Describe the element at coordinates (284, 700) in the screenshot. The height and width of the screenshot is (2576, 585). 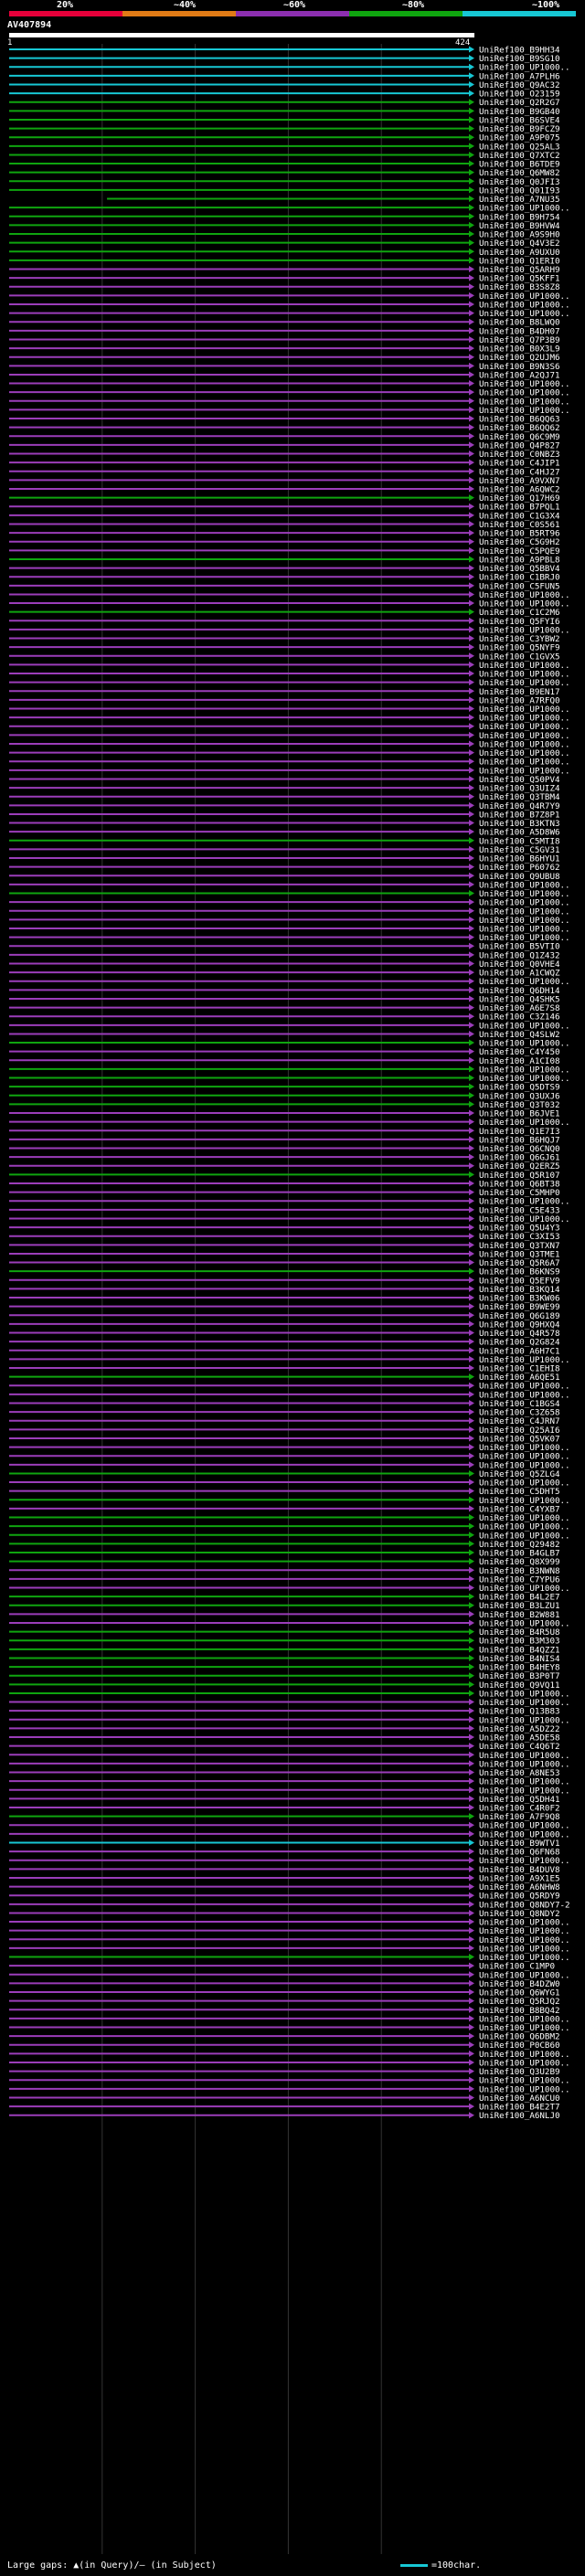
I see `hit-row: UniRef100_A7RFQ0` at that location.